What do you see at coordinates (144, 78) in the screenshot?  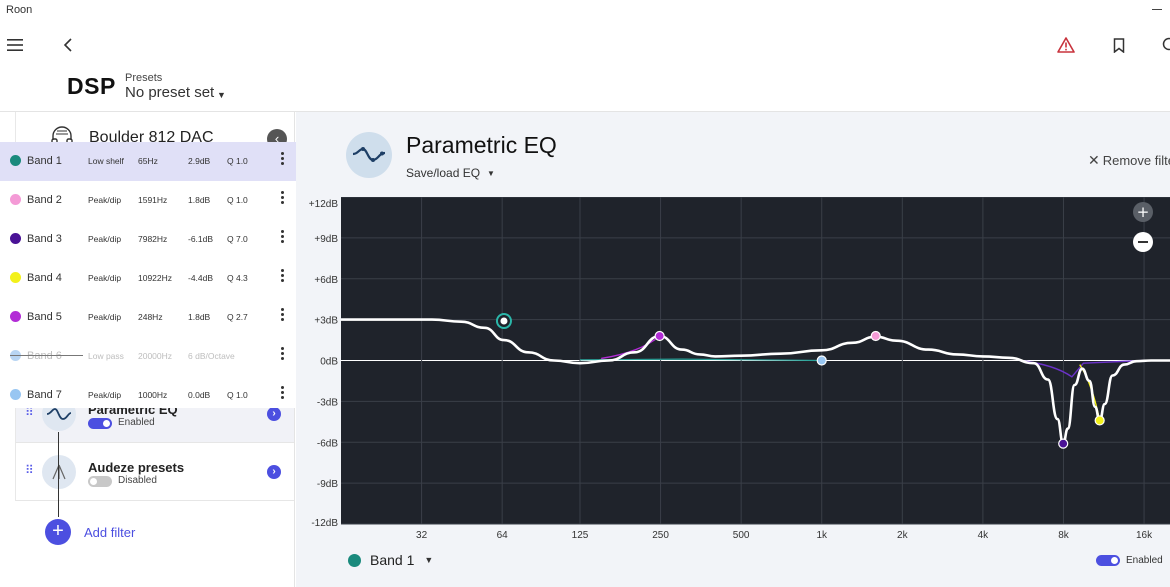 I see `presets-label: Presets` at bounding box center [144, 78].